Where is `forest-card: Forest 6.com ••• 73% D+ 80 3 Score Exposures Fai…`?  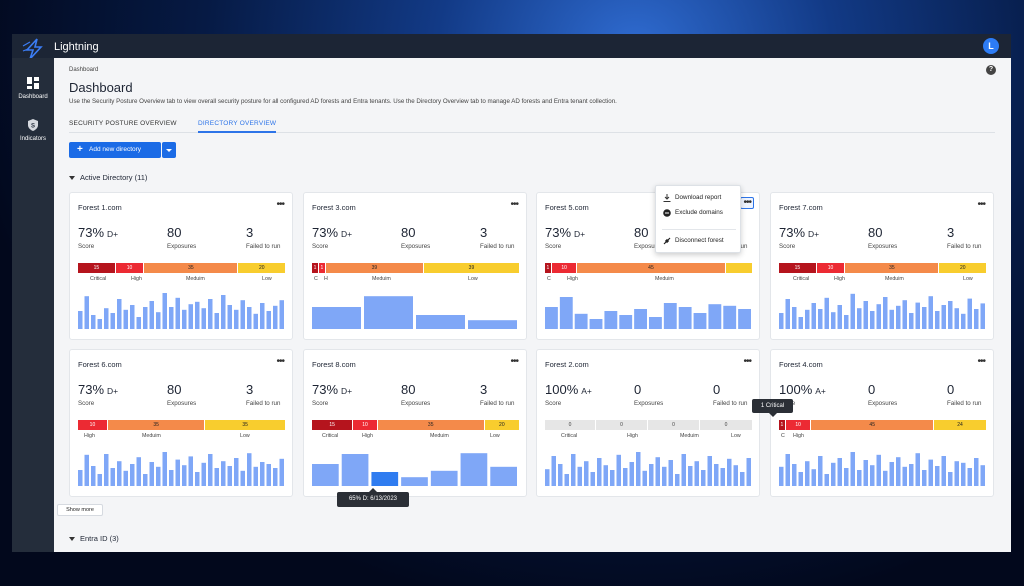
forest-card: Forest 6.com ••• 73% D+ 80 3 Score Exposures Fai… is located at coordinates (181, 423).